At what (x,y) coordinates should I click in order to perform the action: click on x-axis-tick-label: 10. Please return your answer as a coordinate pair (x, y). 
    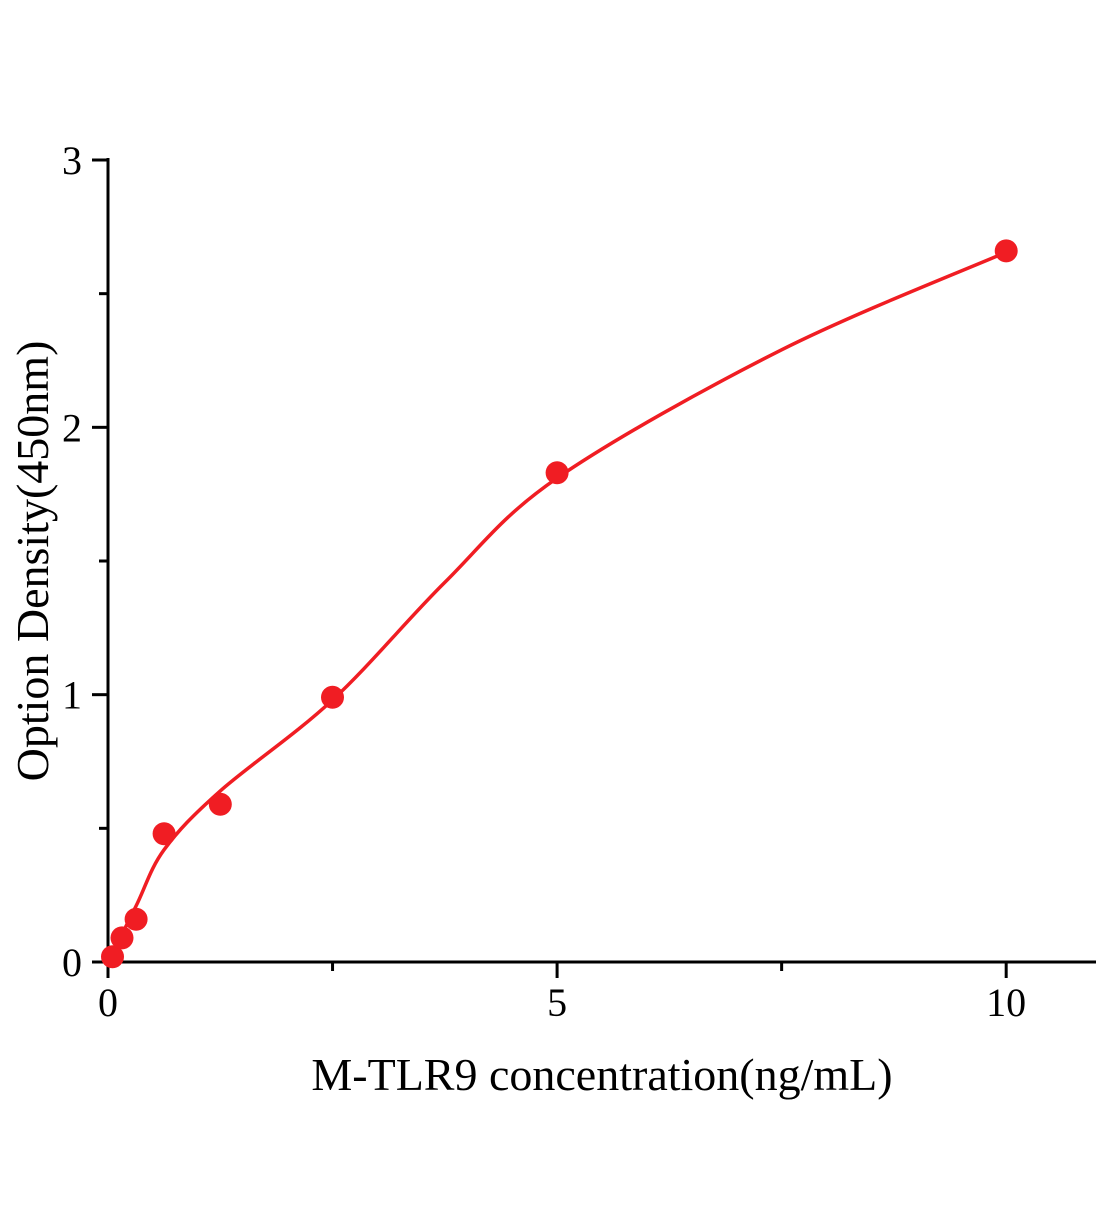
    Looking at the image, I should click on (1006, 1002).